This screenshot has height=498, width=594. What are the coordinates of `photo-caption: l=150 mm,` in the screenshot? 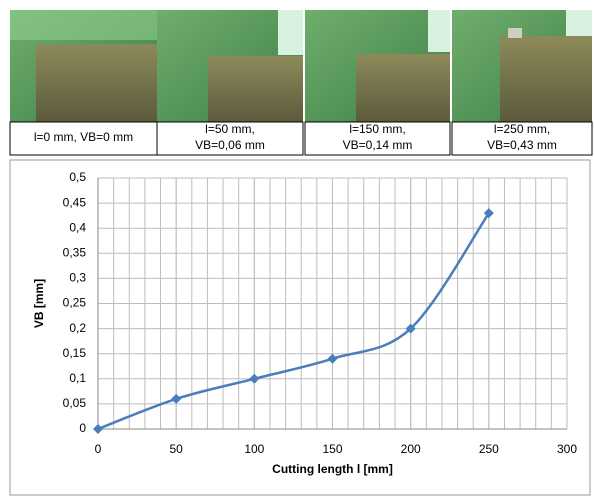 It's located at (377, 129).